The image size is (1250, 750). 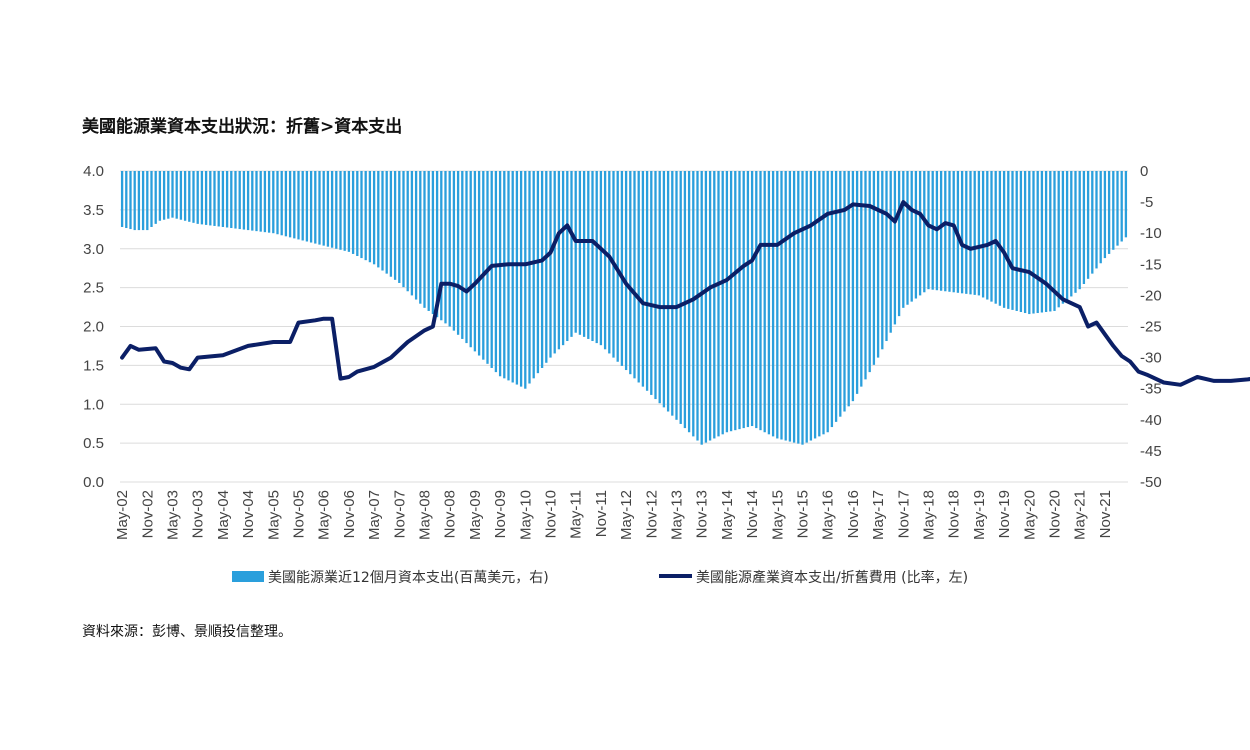 I want to click on x-tick-label: Nov-06, so click(x=349, y=514).